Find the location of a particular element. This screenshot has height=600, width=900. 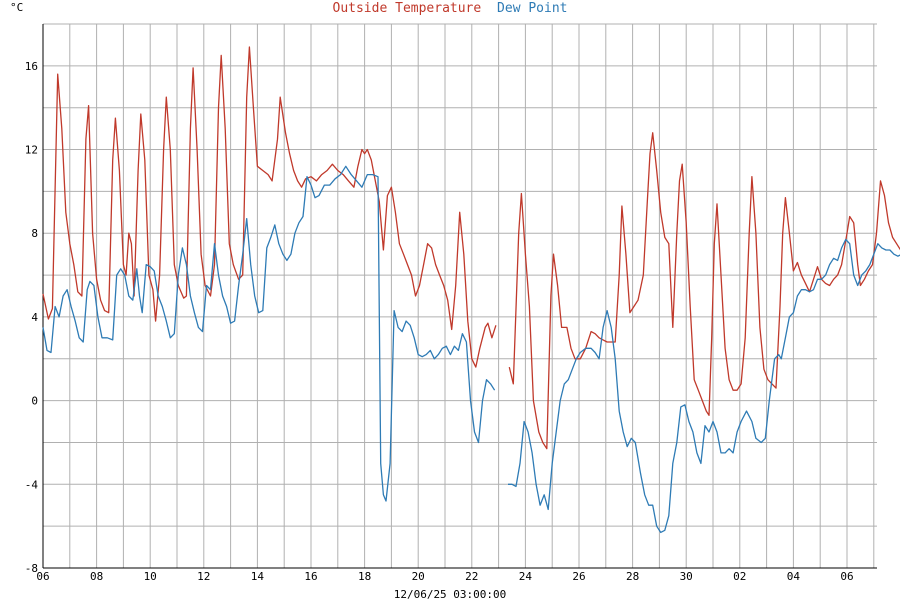

legend-dew-point: Dew Point is located at coordinates (532, 8).